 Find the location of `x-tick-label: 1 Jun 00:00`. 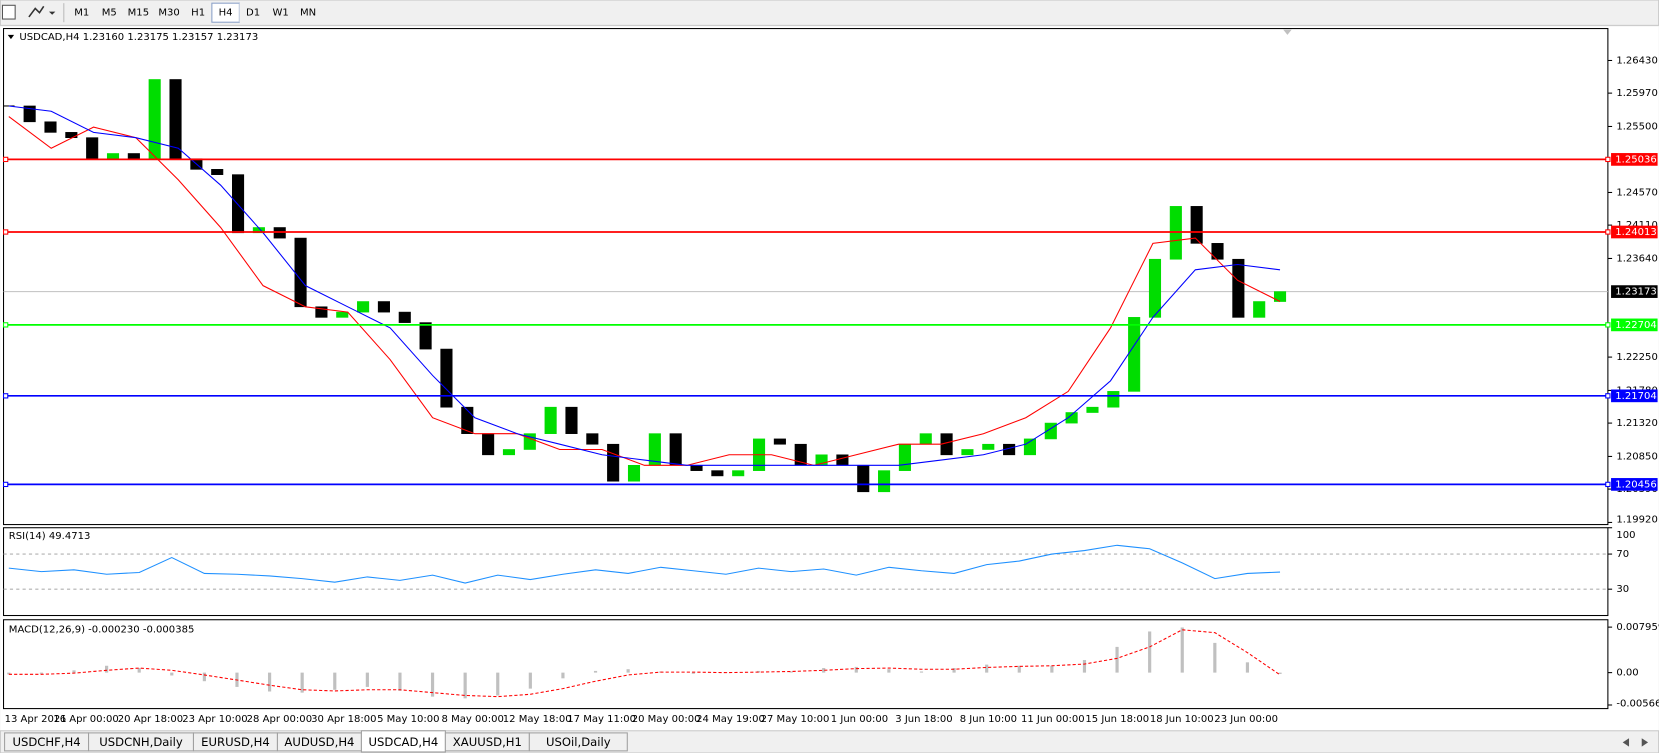

x-tick-label: 1 Jun 00:00 is located at coordinates (859, 719).